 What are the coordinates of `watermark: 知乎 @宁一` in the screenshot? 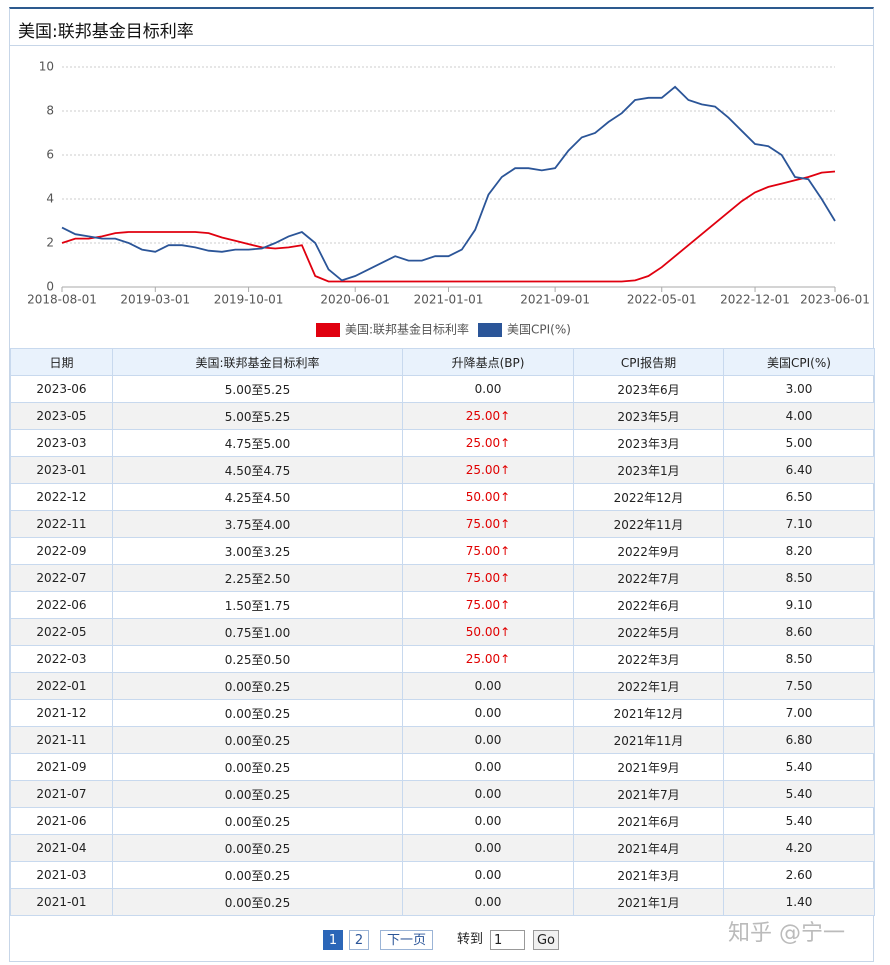 It's located at (786, 933).